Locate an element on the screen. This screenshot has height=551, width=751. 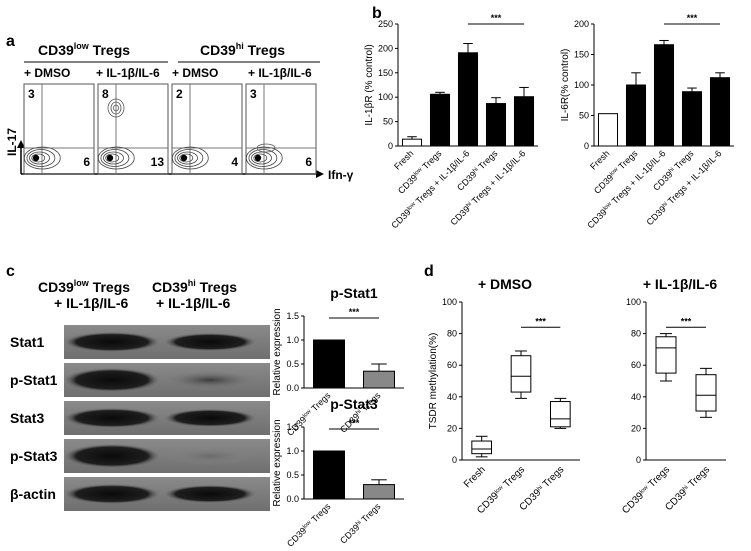
panel-label-d: d is located at coordinates (429, 271).